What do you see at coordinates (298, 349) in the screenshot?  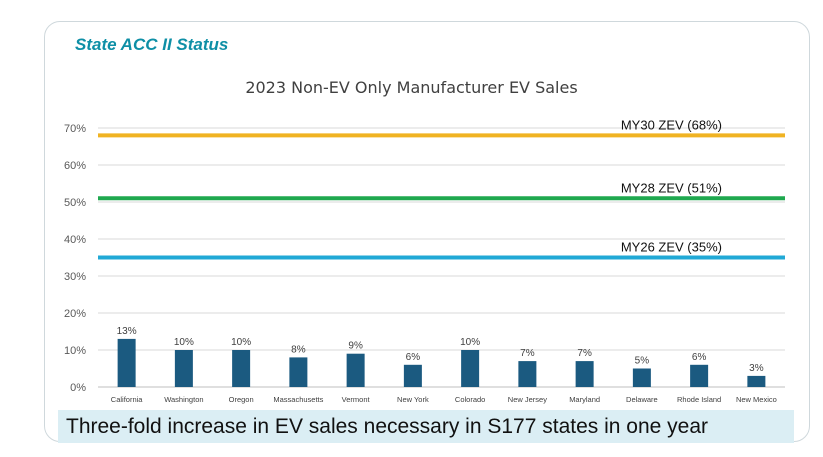 I see `data-label: 8%` at bounding box center [298, 349].